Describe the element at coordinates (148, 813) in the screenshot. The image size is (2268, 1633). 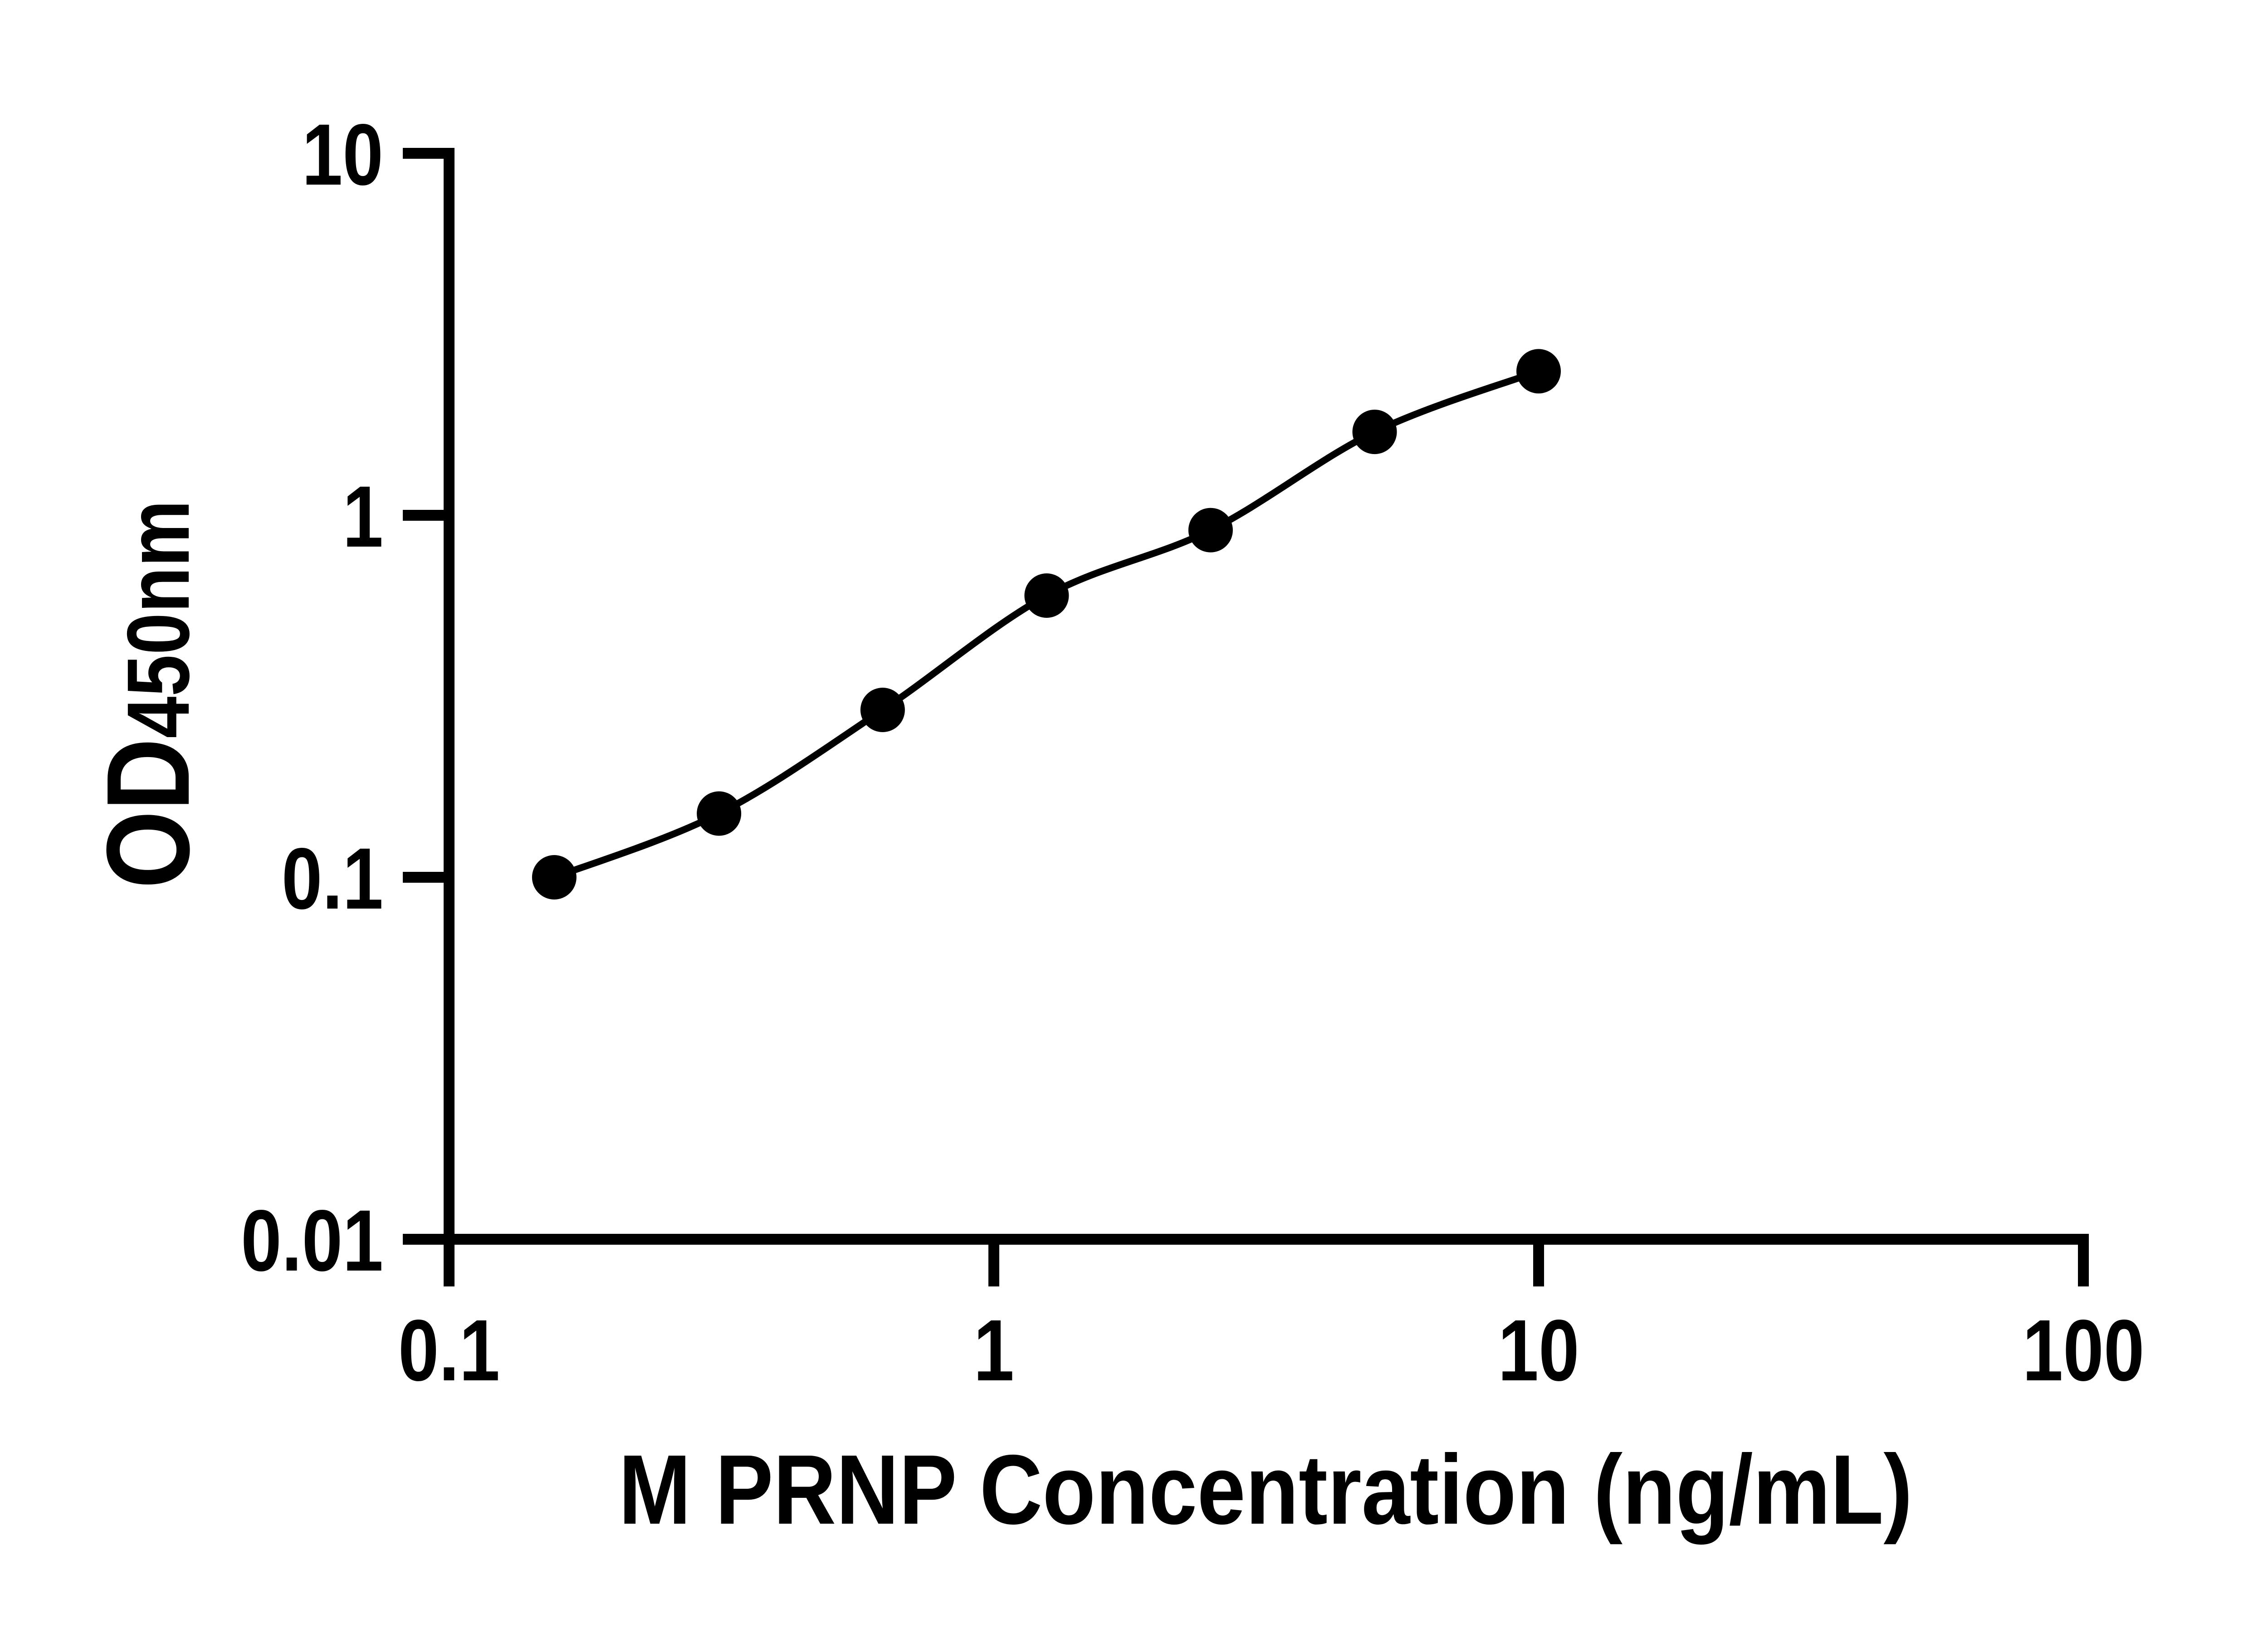
I see `y-axis-title-main: OD` at that location.